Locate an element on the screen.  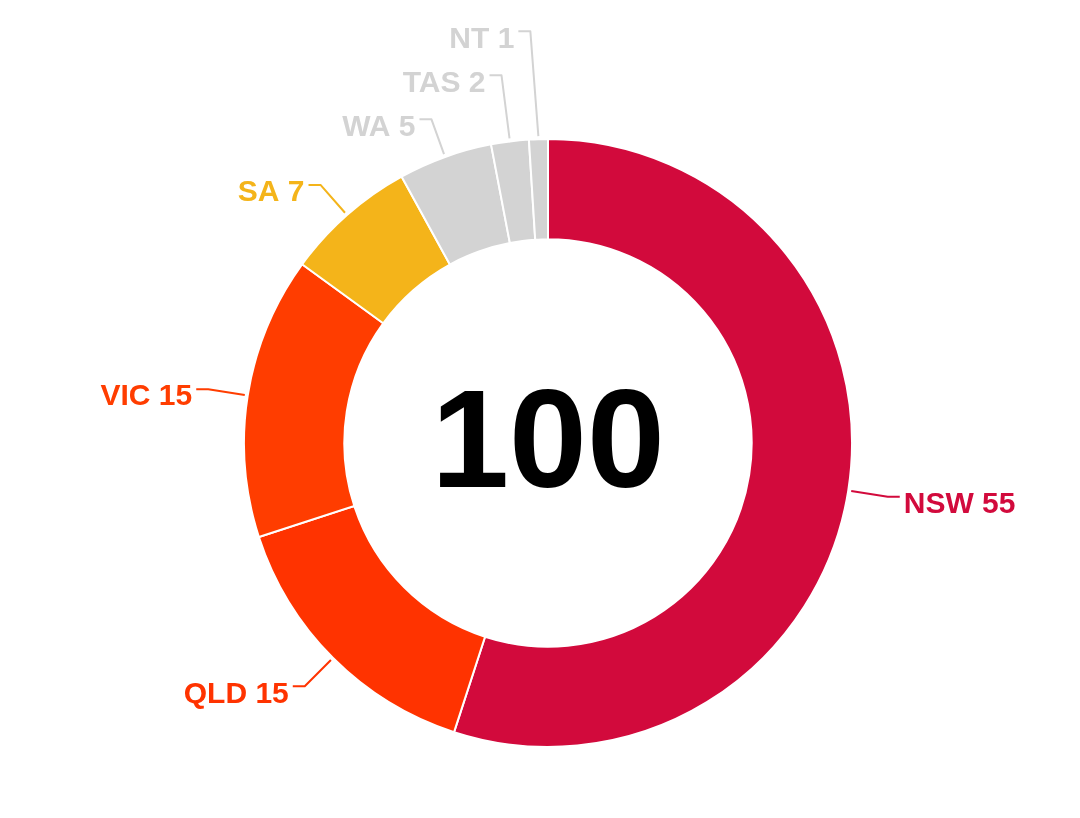
slice-label: VIC is located at coordinates (125, 395).